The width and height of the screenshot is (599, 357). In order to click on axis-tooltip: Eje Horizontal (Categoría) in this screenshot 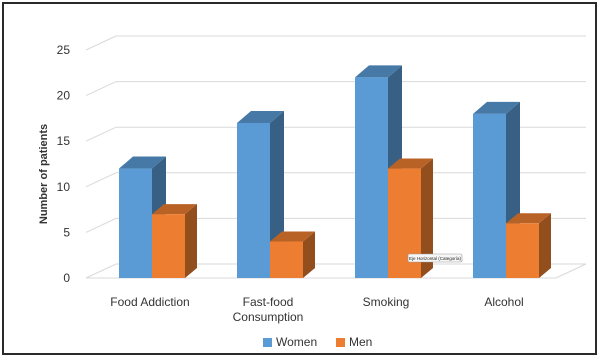, I will do `click(435, 258)`.